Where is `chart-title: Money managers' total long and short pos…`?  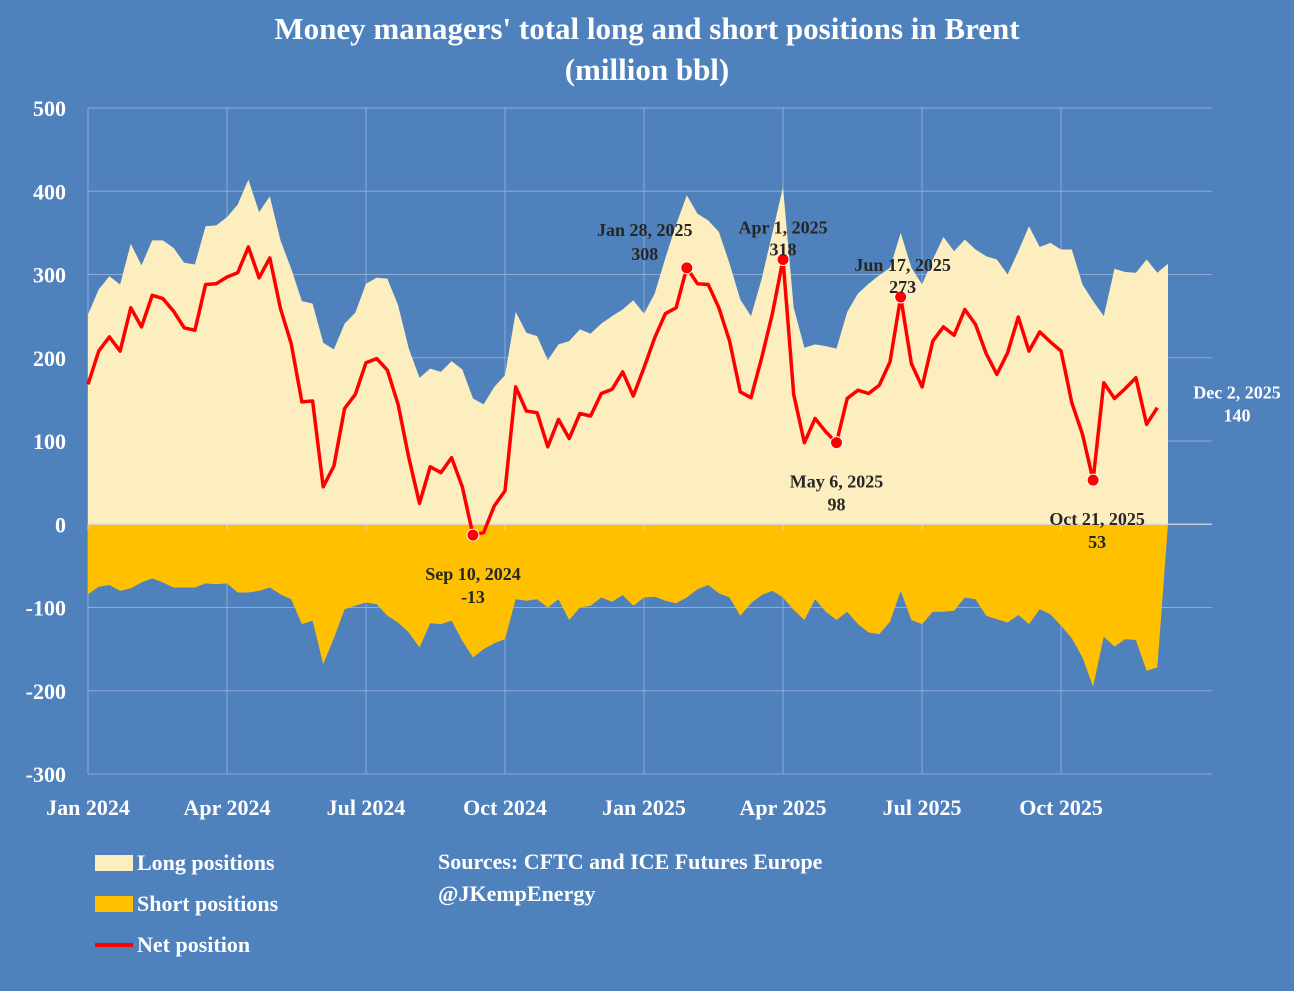 chart-title: Money managers' total long and short pos… is located at coordinates (647, 49).